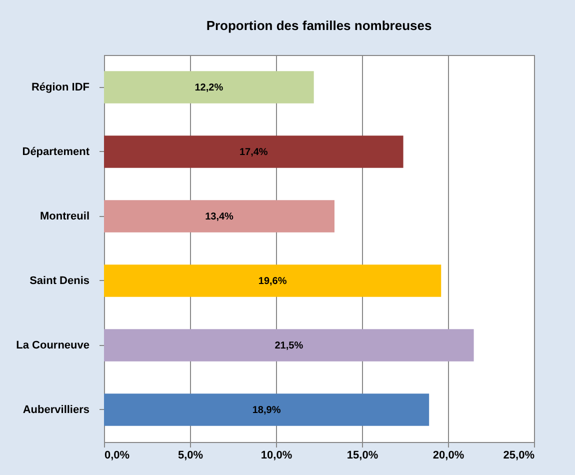 The width and height of the screenshot is (575, 475). I want to click on x-tick-label: 15,0%, so click(362, 456).